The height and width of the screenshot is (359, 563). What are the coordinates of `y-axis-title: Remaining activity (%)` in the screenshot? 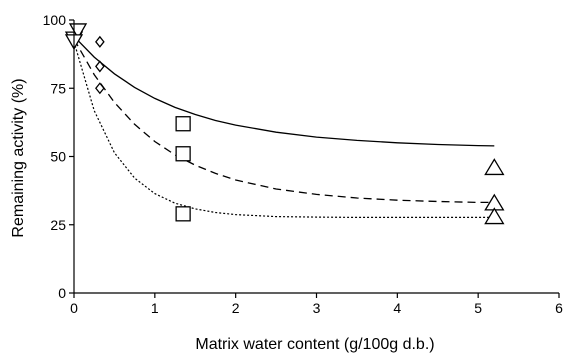 It's located at (18, 157).